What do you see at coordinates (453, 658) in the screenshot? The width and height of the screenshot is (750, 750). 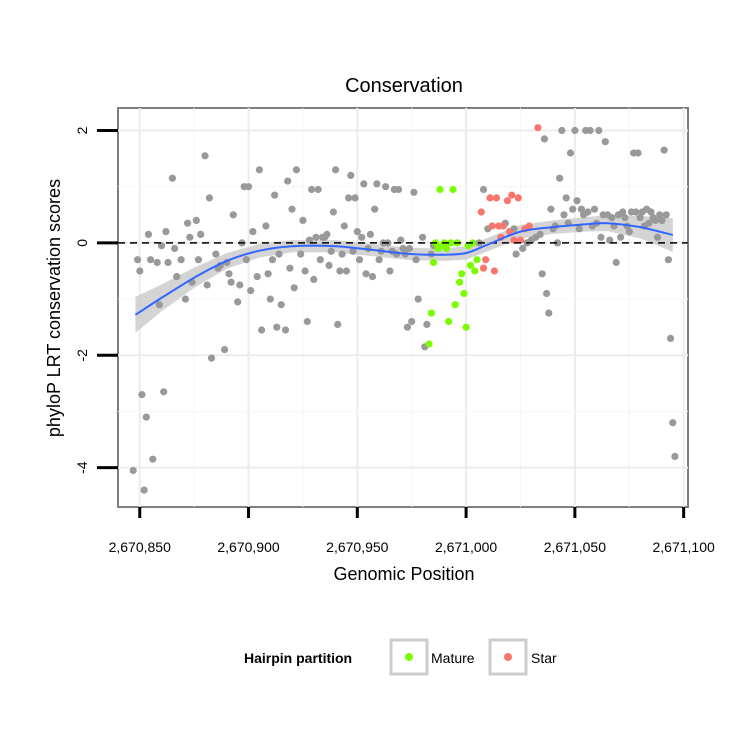 I see `legend-label-mature: Mature` at bounding box center [453, 658].